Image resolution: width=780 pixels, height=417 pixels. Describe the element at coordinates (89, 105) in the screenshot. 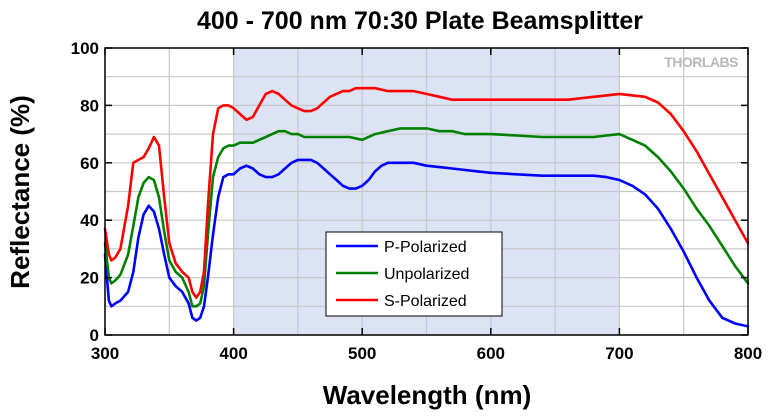

I see `y-tick-label: 80` at that location.